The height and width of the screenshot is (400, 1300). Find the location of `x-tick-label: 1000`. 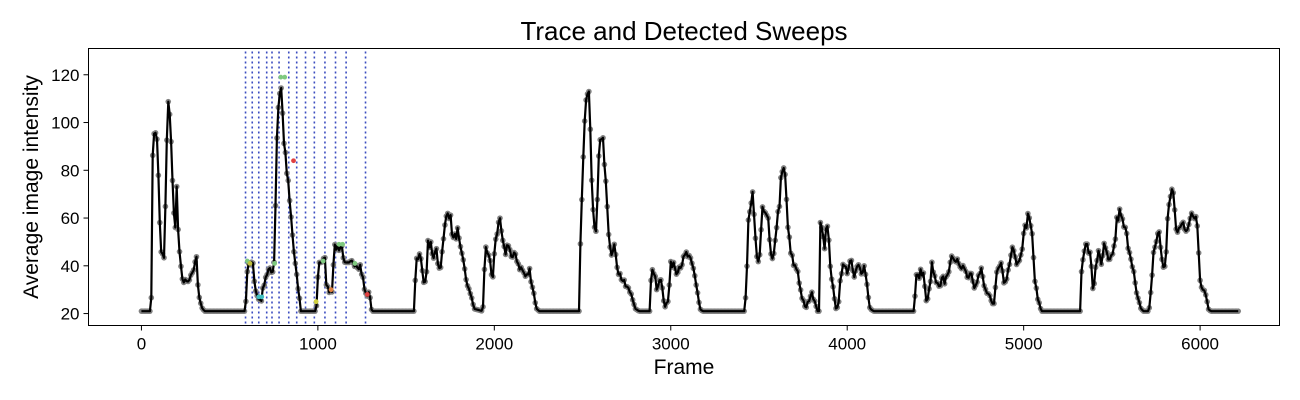

x-tick-label: 1000 is located at coordinates (318, 344).